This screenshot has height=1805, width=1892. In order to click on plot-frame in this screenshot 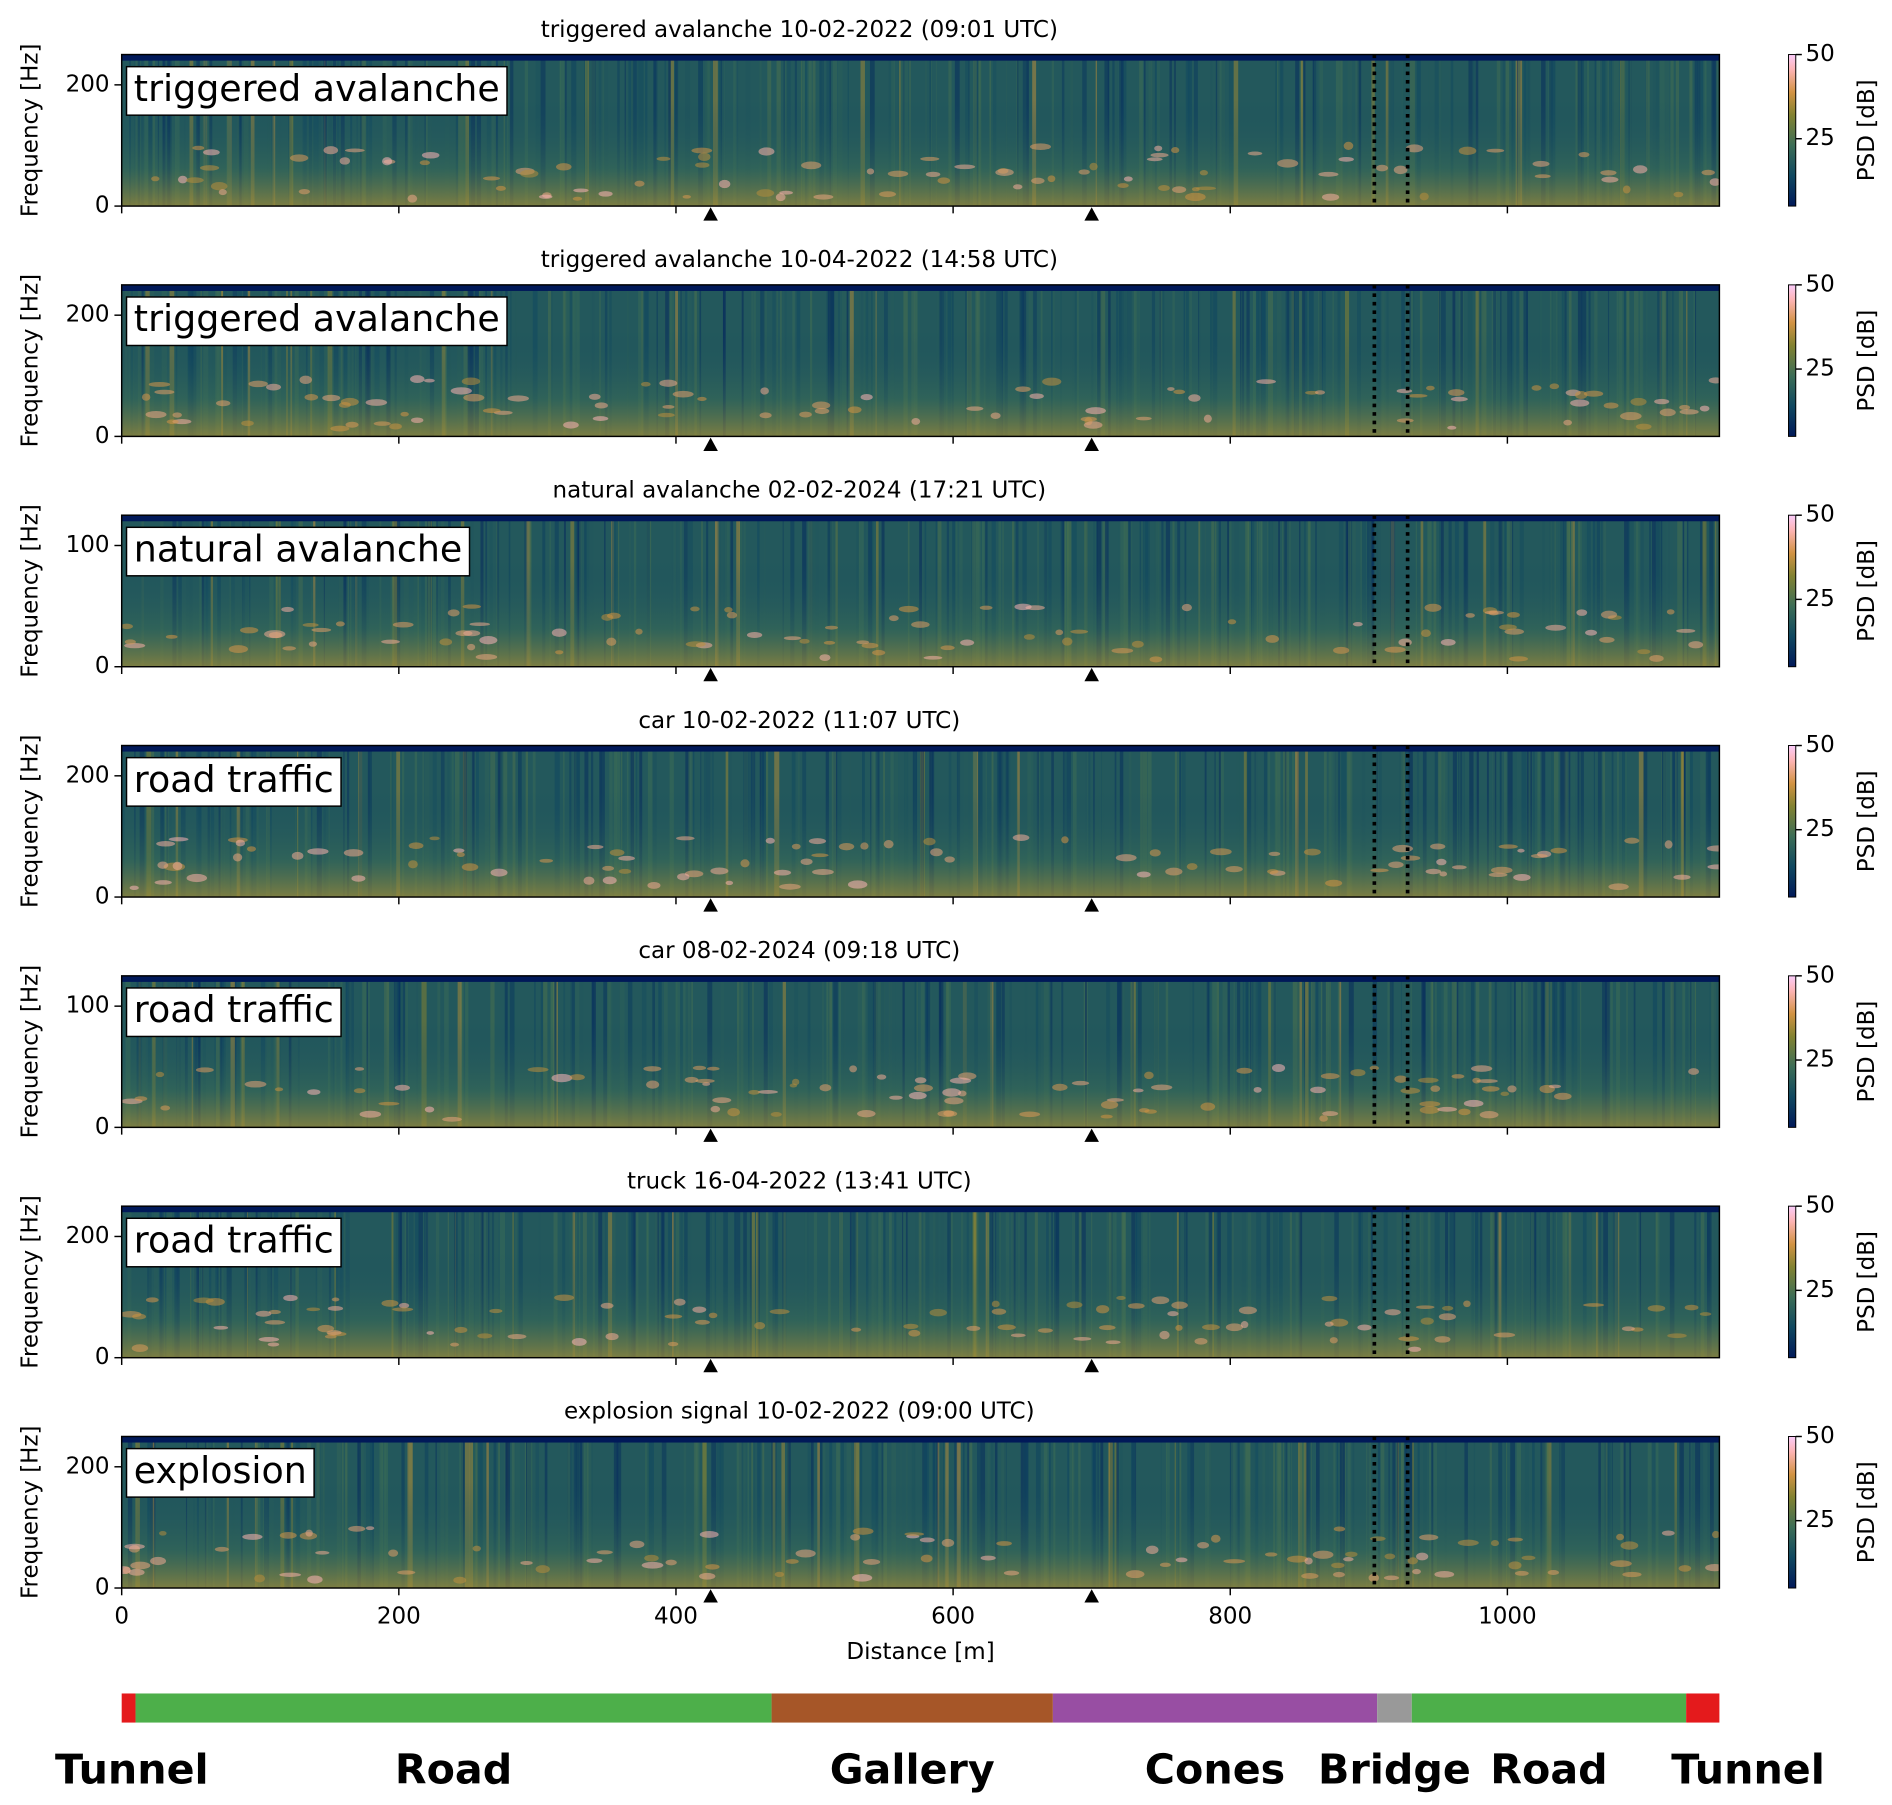, I will do `click(920, 1282)`.